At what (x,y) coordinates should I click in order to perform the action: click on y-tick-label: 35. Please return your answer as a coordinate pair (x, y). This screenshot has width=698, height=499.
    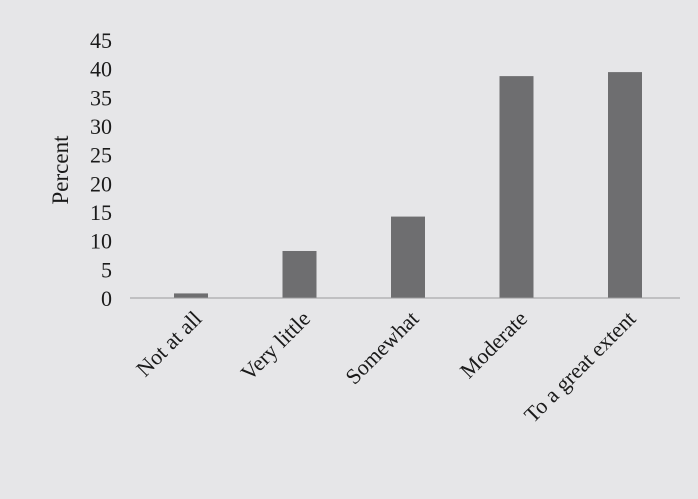
    Looking at the image, I should click on (101, 97).